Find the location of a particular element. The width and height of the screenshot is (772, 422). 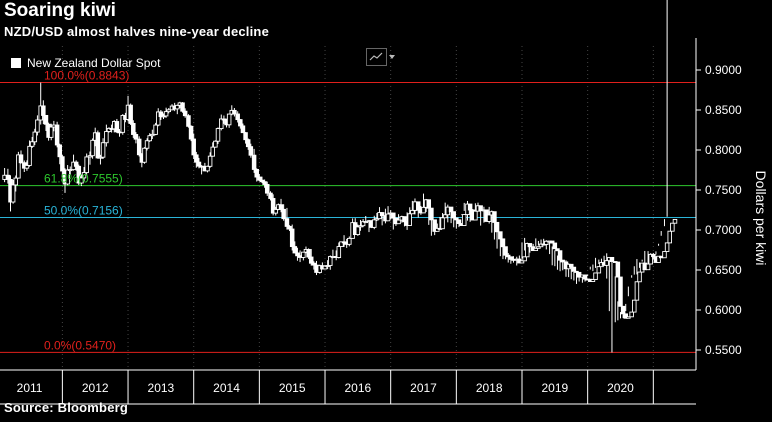

y-tick-label: 0.6500 is located at coordinates (723, 270).